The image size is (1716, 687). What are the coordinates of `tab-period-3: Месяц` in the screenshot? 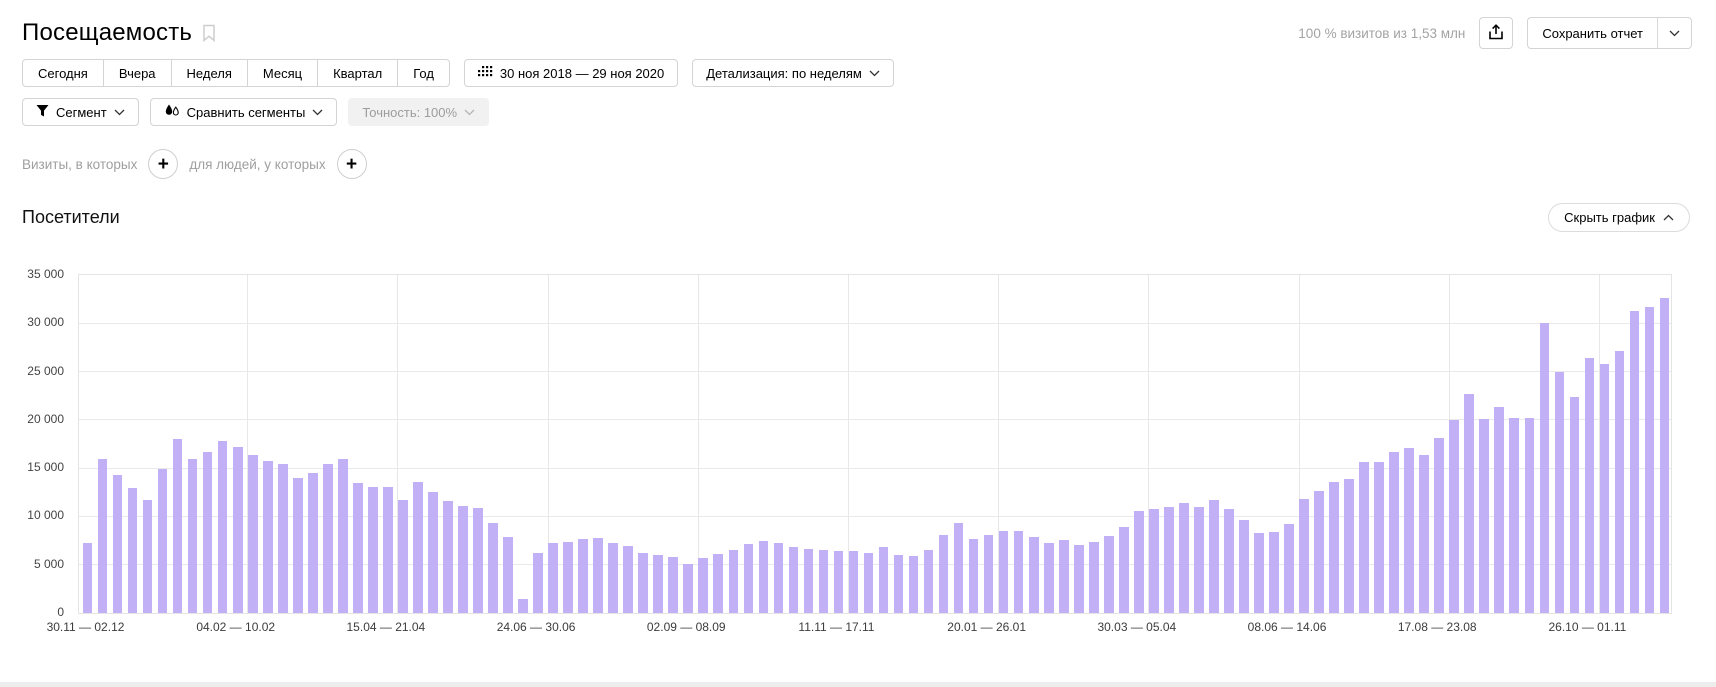 It's located at (282, 73).